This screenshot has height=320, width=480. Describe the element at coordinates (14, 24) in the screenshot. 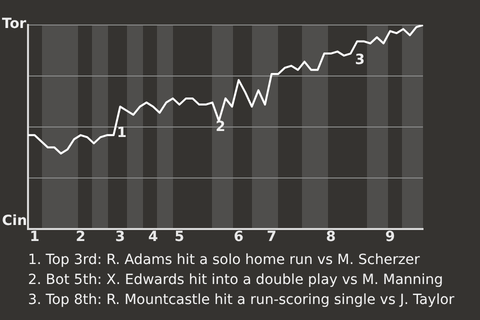

I see `text: Tor` at that location.